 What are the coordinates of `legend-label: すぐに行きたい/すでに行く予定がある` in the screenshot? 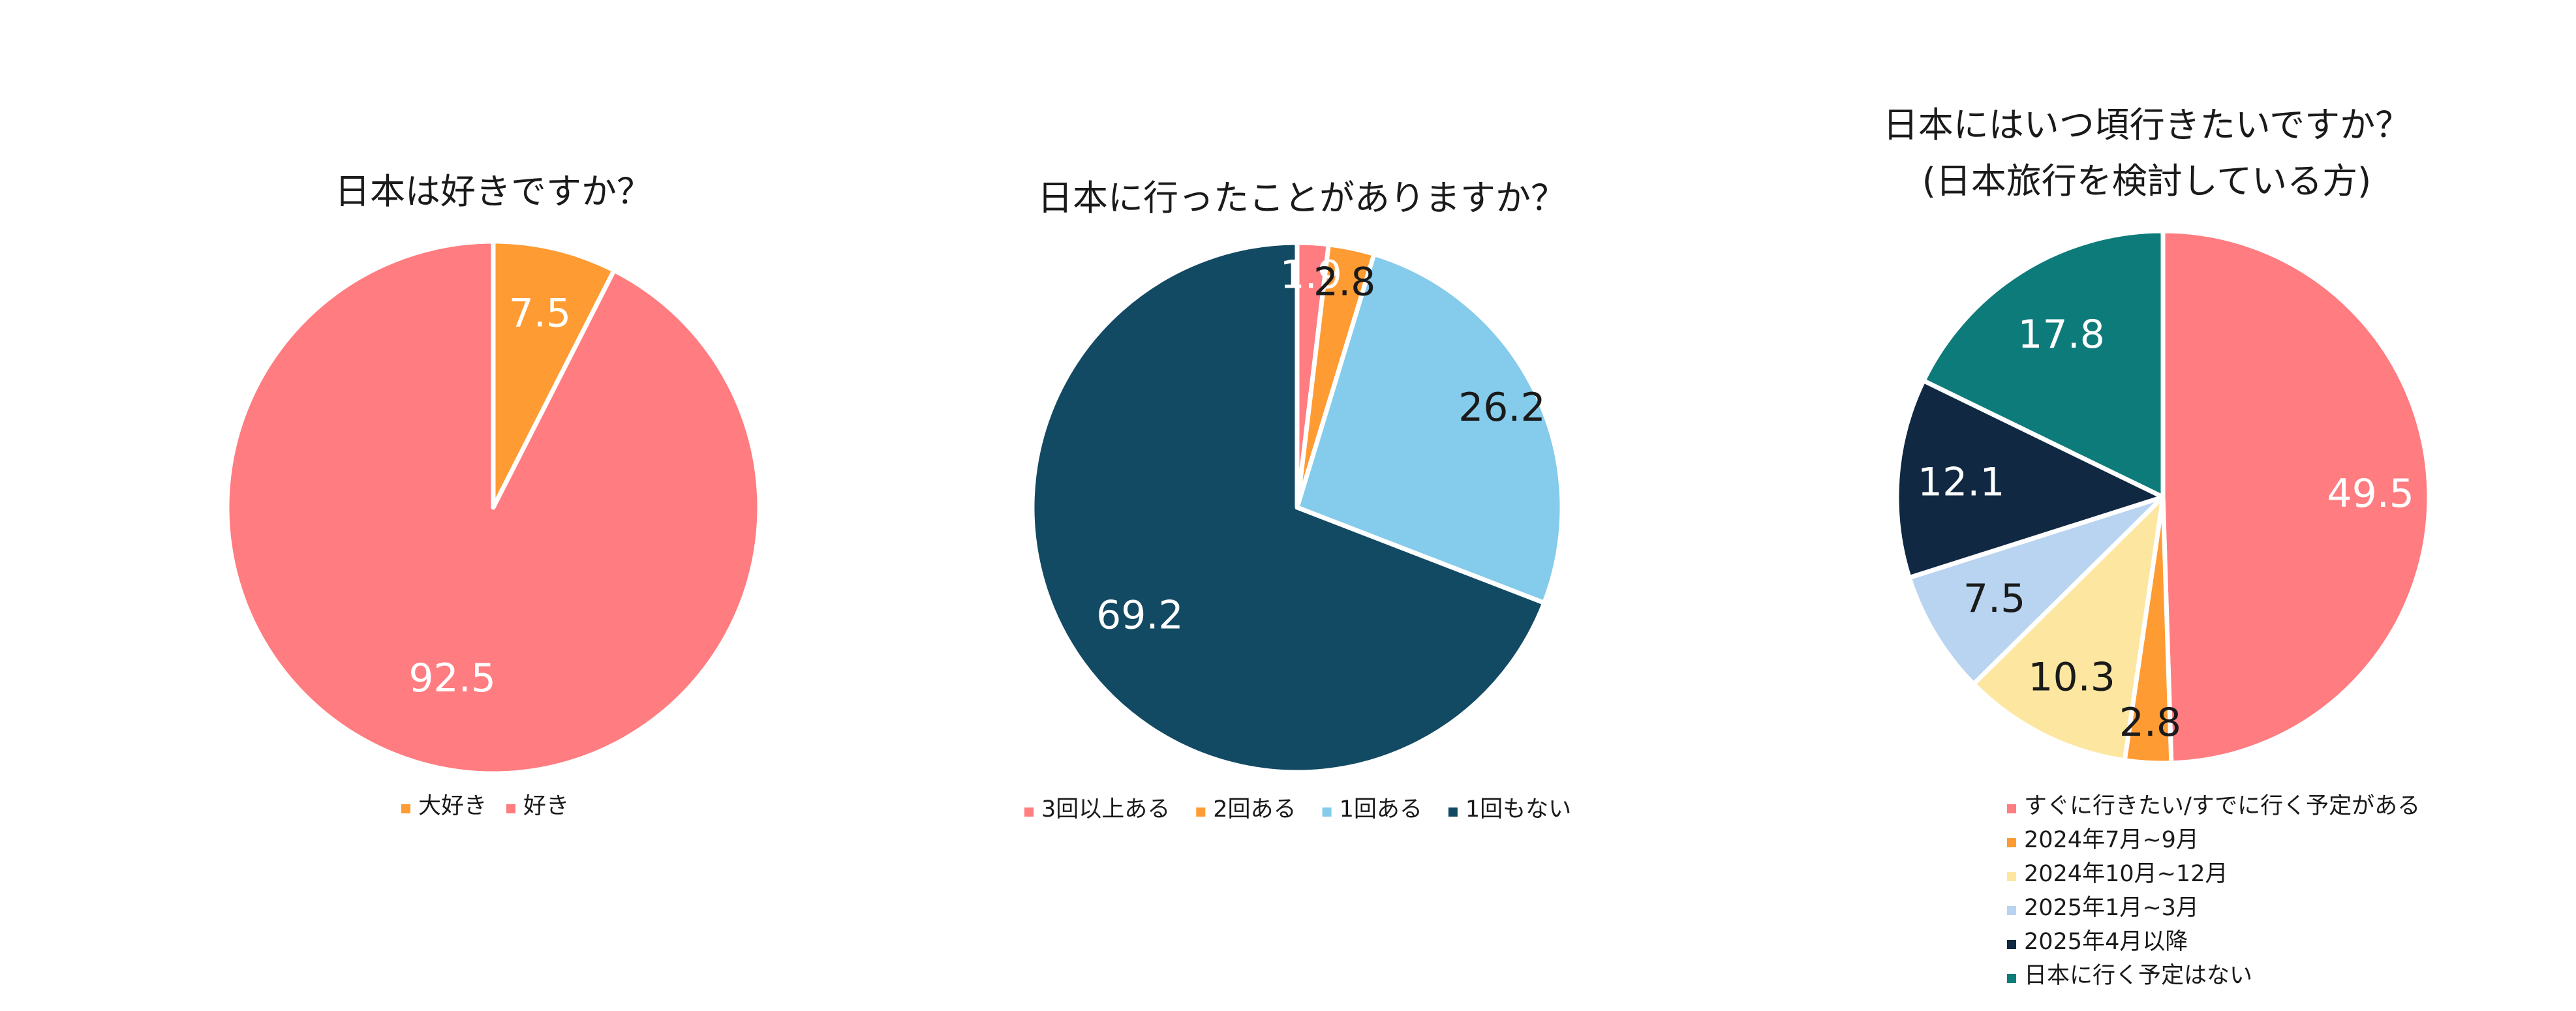 It's located at (2222, 806).